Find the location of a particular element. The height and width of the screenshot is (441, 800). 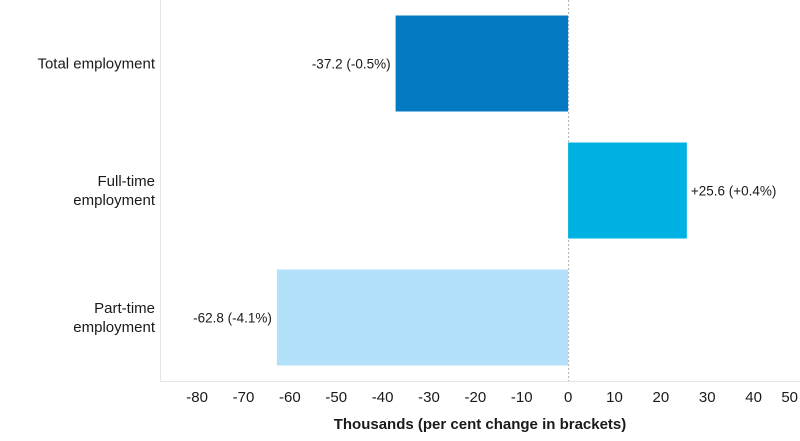

x-tick-label-11: 30 is located at coordinates (707, 397).